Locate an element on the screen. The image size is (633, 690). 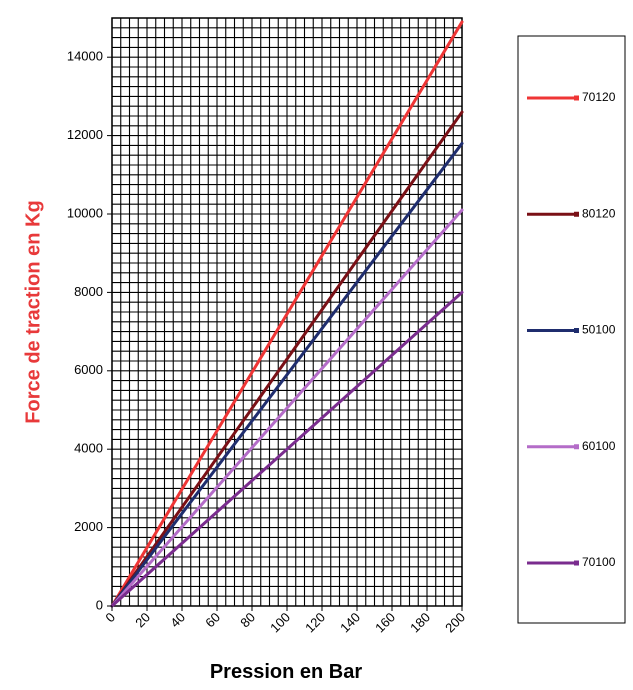
x-tick-label: 120 is located at coordinates (315, 623).